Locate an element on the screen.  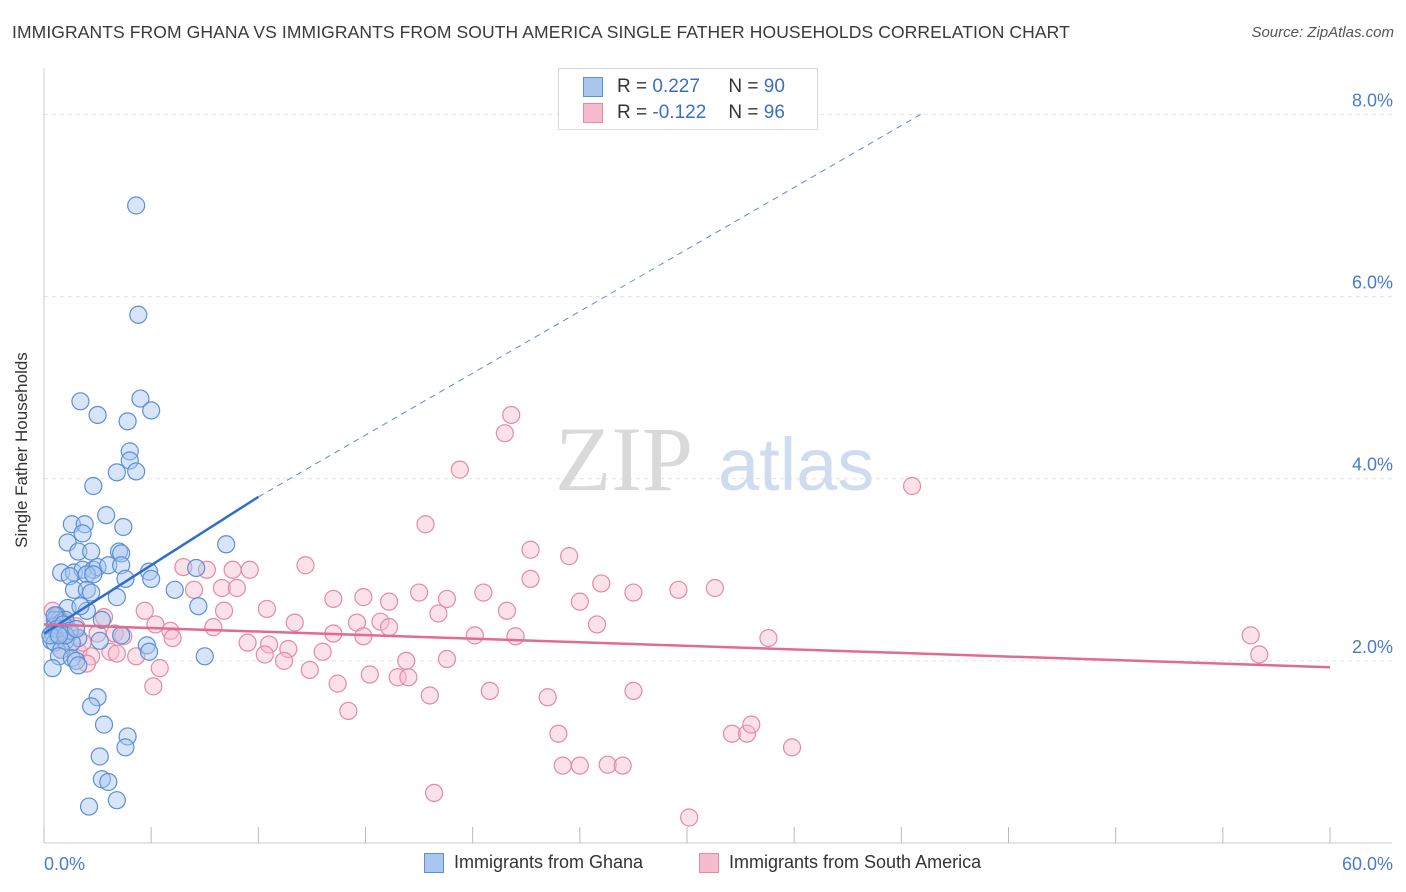
legend-label-south-america: Immigrants from South America is located at coordinates (855, 862).